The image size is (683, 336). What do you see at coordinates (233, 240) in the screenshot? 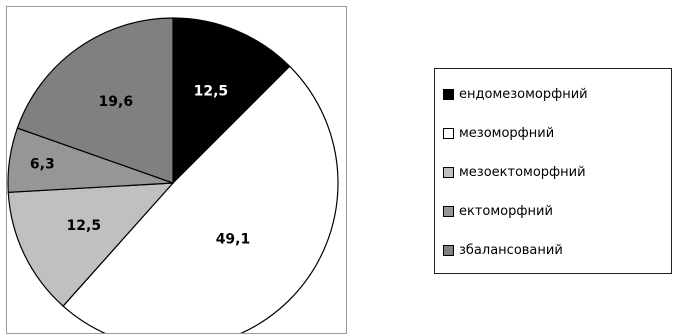
I see `data-label-mesomorphic: 49,1` at bounding box center [233, 240].